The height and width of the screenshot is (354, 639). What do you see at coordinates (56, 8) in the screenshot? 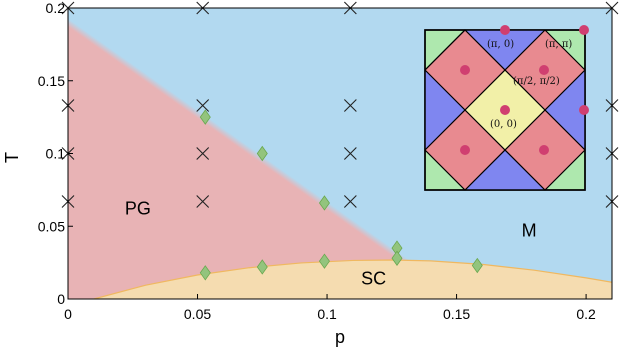
I see `y-tick-label: 0.2` at bounding box center [56, 8].